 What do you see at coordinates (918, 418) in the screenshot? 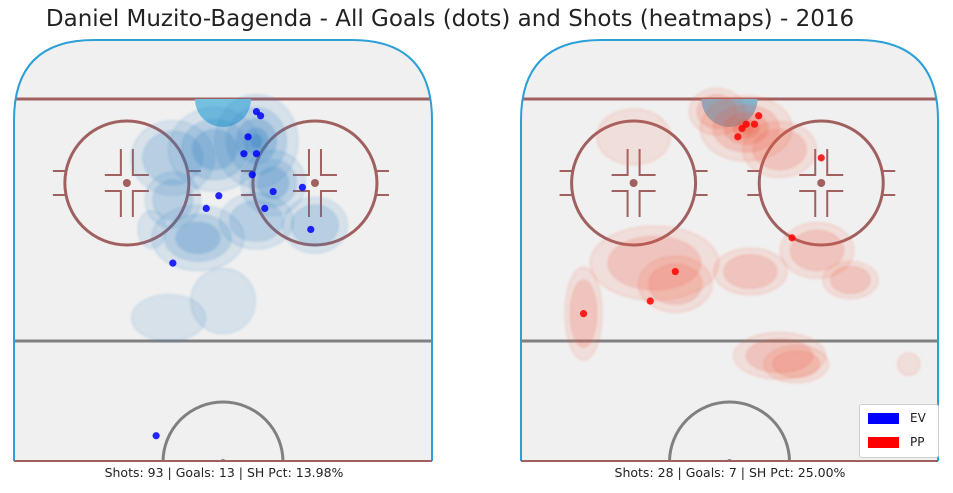
I see `legend-label-ev: EV` at bounding box center [918, 418].